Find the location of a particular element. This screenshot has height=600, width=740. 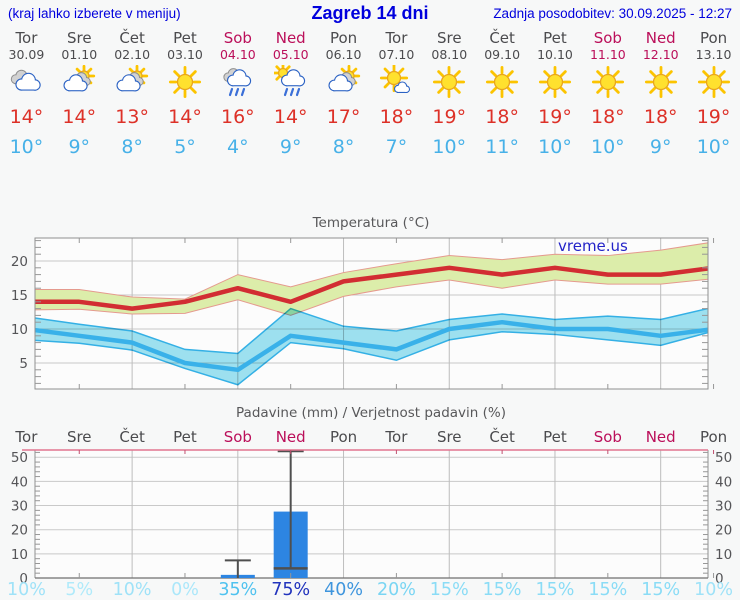

day-column: Sob 11.10 18° 10° is located at coordinates (607, 96).